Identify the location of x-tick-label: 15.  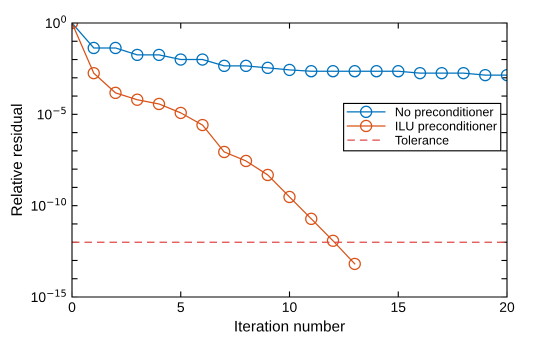
(399, 307).